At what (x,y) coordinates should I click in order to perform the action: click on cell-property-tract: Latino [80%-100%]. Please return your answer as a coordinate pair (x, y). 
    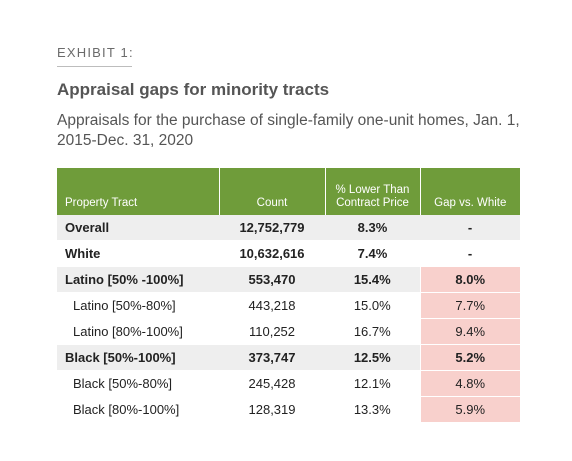
    Looking at the image, I should click on (138, 331).